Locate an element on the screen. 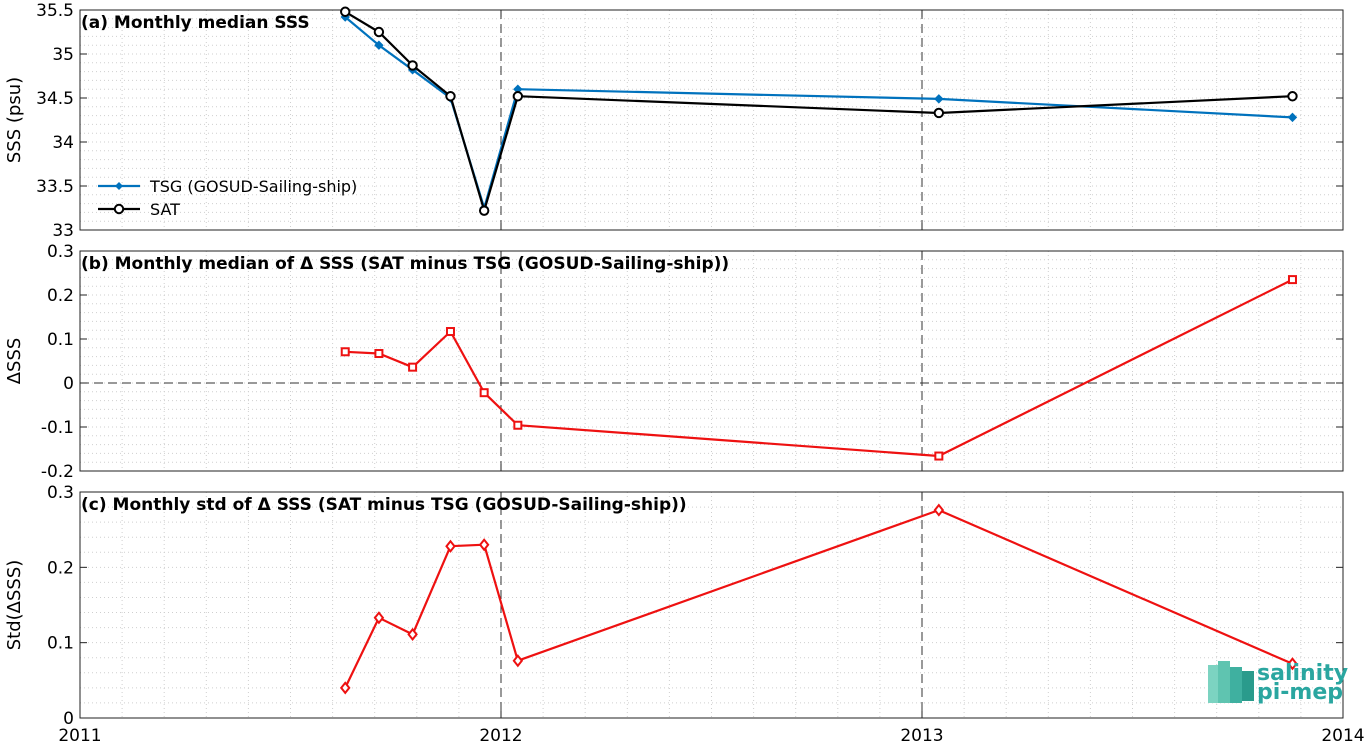  legend-label: TSG (GOSUD-Sailing-ship) is located at coordinates (253, 186).